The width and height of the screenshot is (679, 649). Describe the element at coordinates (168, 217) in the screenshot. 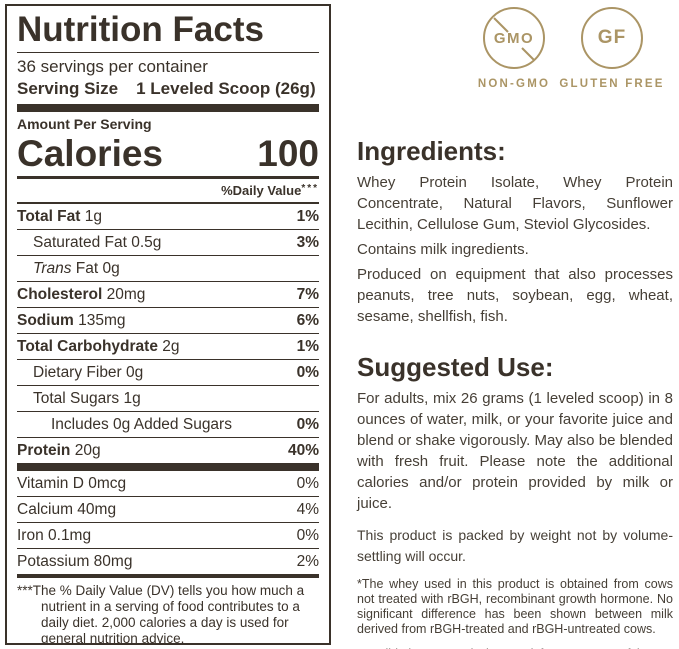

I see `nutrient-row-total-fat: Total Fat 1g 1%` at that location.